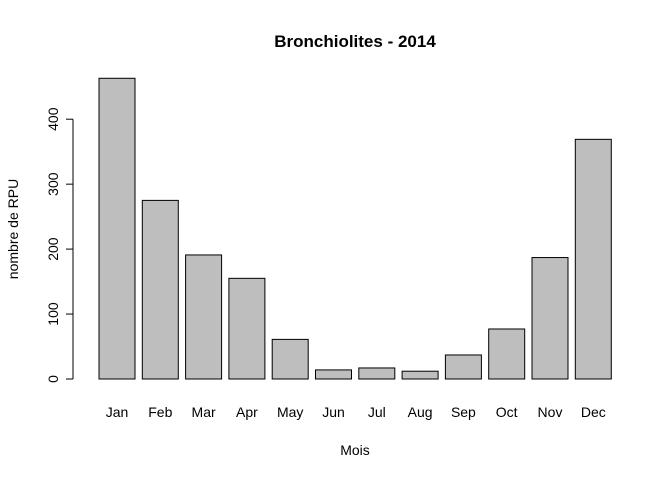 The image size is (672, 480). What do you see at coordinates (247, 328) in the screenshot?
I see `bar-apr` at bounding box center [247, 328].